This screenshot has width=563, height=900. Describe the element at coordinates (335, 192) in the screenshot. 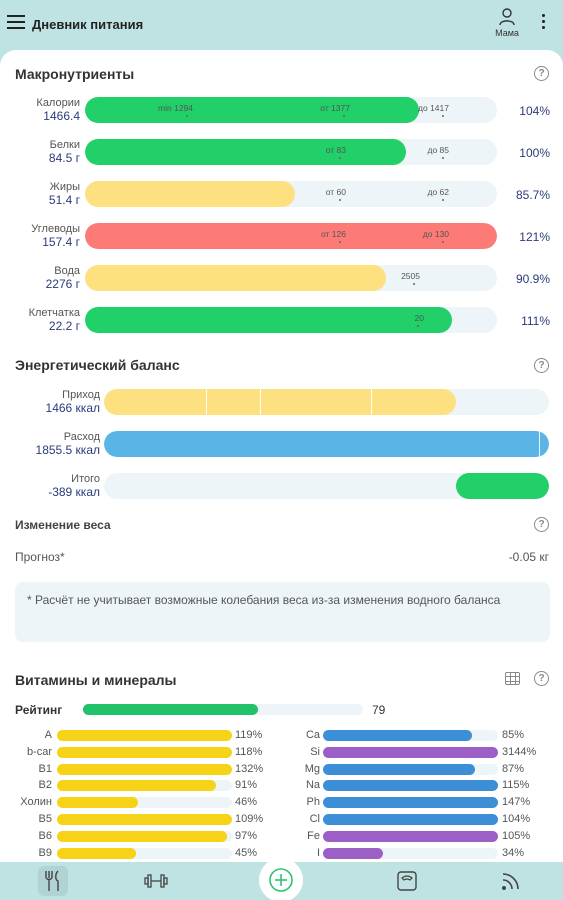

I see `macro-mark: от 60` at that location.